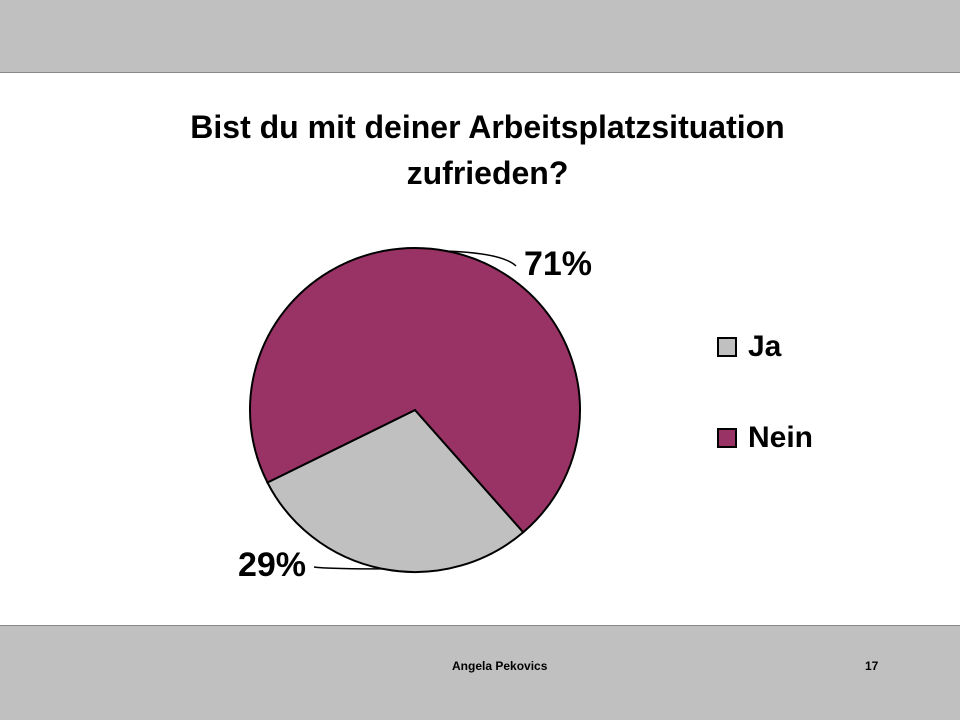 The height and width of the screenshot is (720, 960). I want to click on legend-label: Nein, so click(780, 437).